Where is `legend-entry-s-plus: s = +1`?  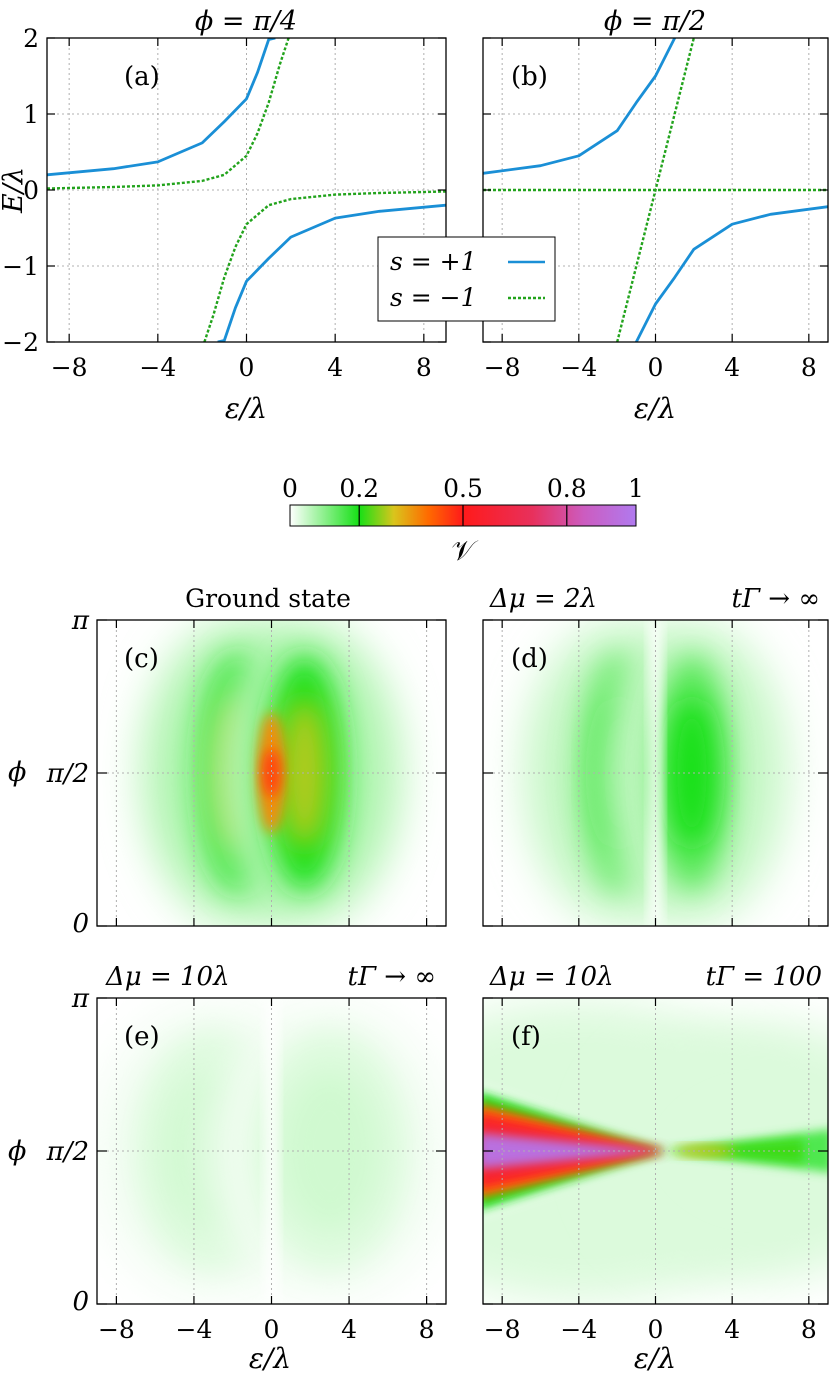 legend-entry-s-plus: s = +1 is located at coordinates (433, 261).